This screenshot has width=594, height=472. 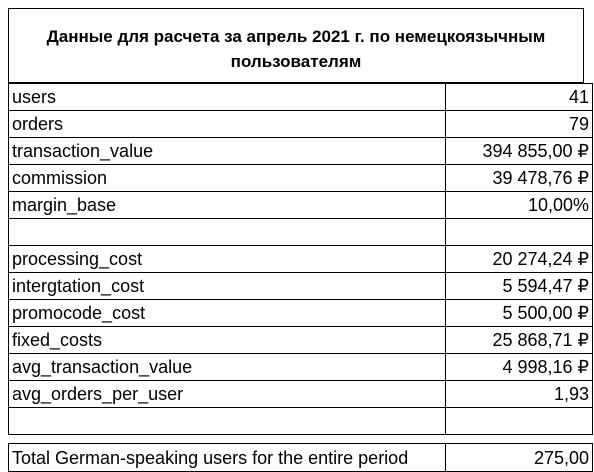 What do you see at coordinates (519, 367) in the screenshot?
I see `cell-value-avg-transaction-value: 4 998,16 ₽` at bounding box center [519, 367].